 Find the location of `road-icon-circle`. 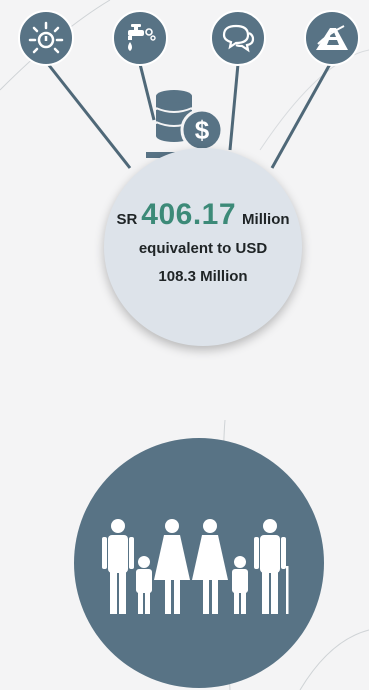

road-icon-circle is located at coordinates (332, 38).